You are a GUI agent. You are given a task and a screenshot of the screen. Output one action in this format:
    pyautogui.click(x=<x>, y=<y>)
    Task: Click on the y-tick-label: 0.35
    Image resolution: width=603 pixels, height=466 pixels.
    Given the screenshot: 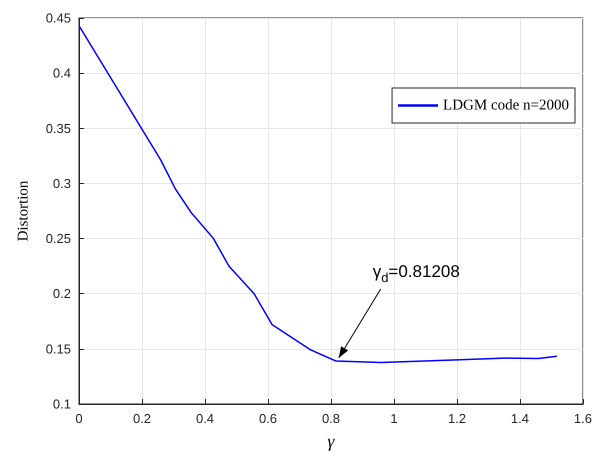 What is the action you would take?
    pyautogui.click(x=58, y=128)
    